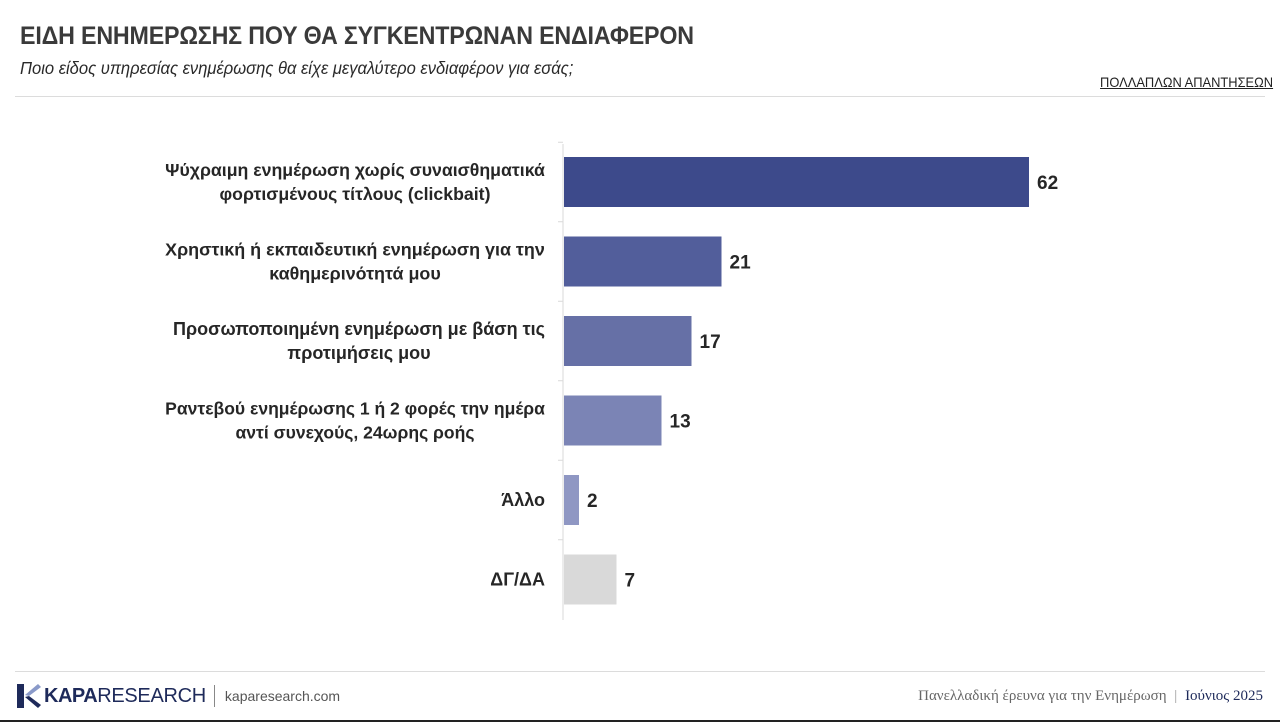  I want to click on kapa-logo-icon, so click(29, 696).